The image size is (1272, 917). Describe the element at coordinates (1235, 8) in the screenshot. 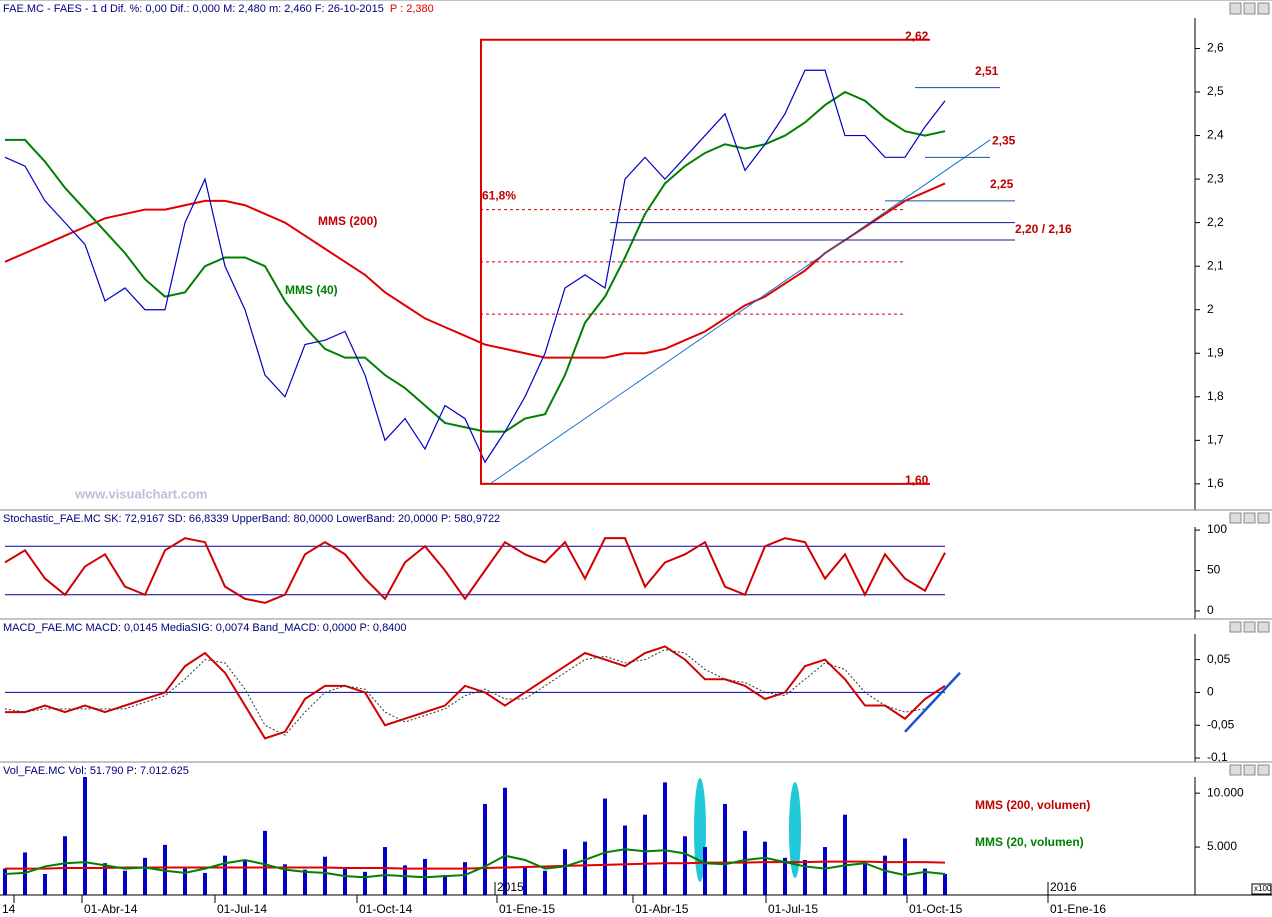

I see `minimize-button` at that location.